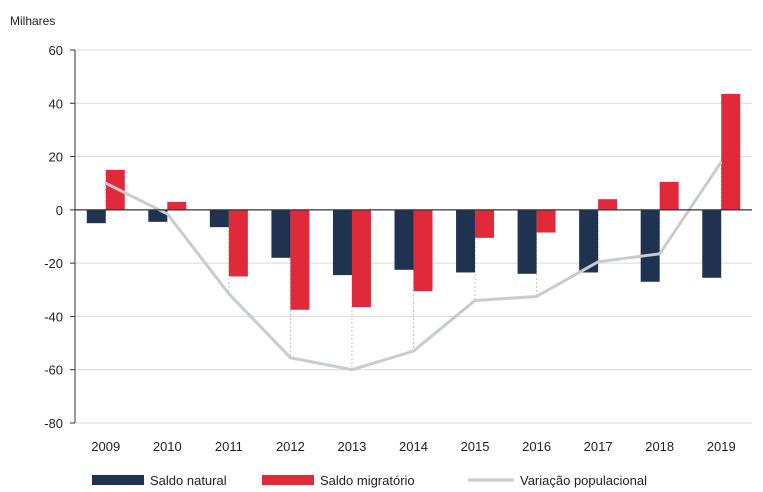 The image size is (763, 492). Describe the element at coordinates (466, 241) in the screenshot. I see `bar-saldo-natural-2015` at that location.